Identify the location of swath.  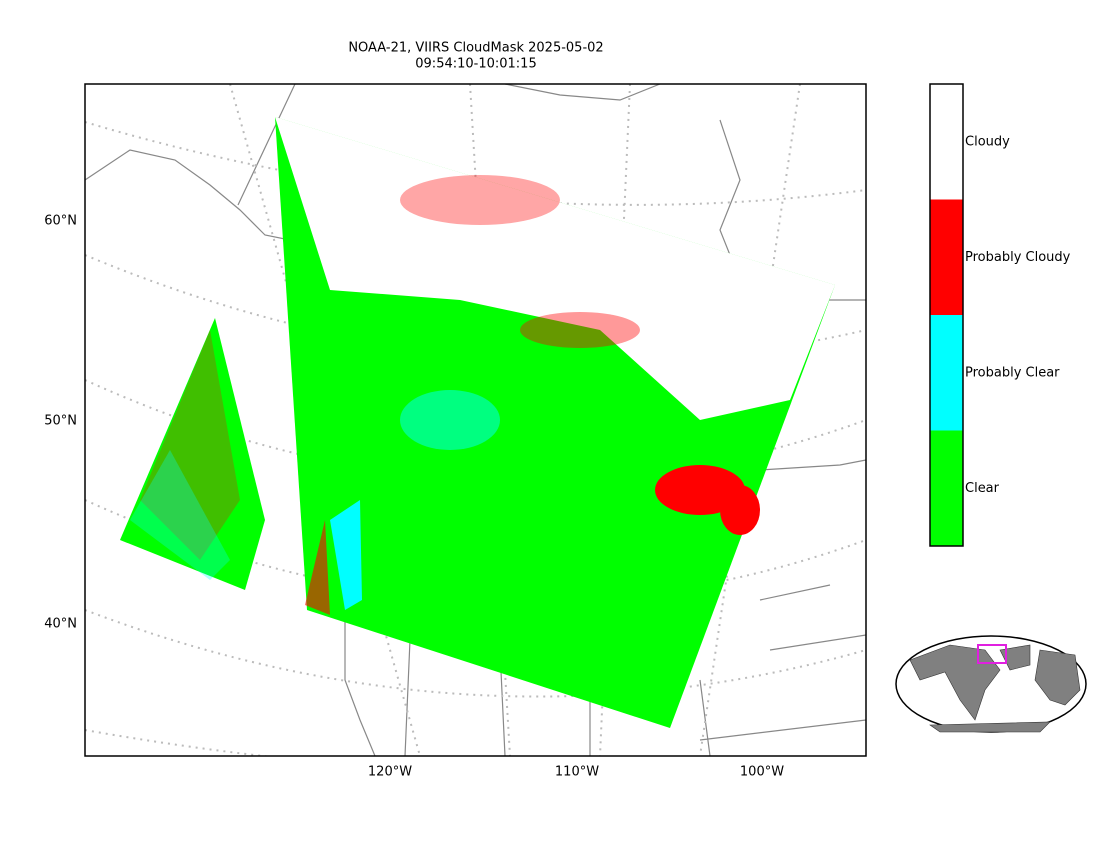
(192, 454).